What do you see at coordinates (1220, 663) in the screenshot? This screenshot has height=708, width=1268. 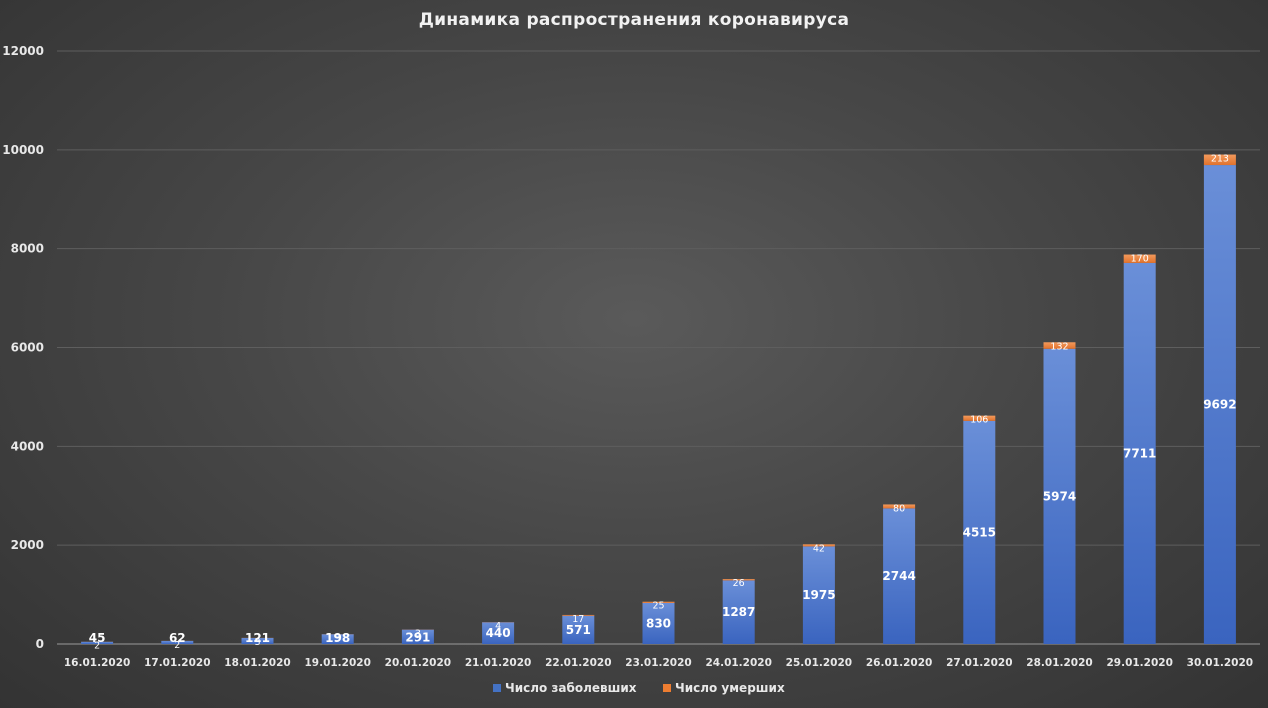 I see `x-tick-label: 30.01.2020` at bounding box center [1220, 663].